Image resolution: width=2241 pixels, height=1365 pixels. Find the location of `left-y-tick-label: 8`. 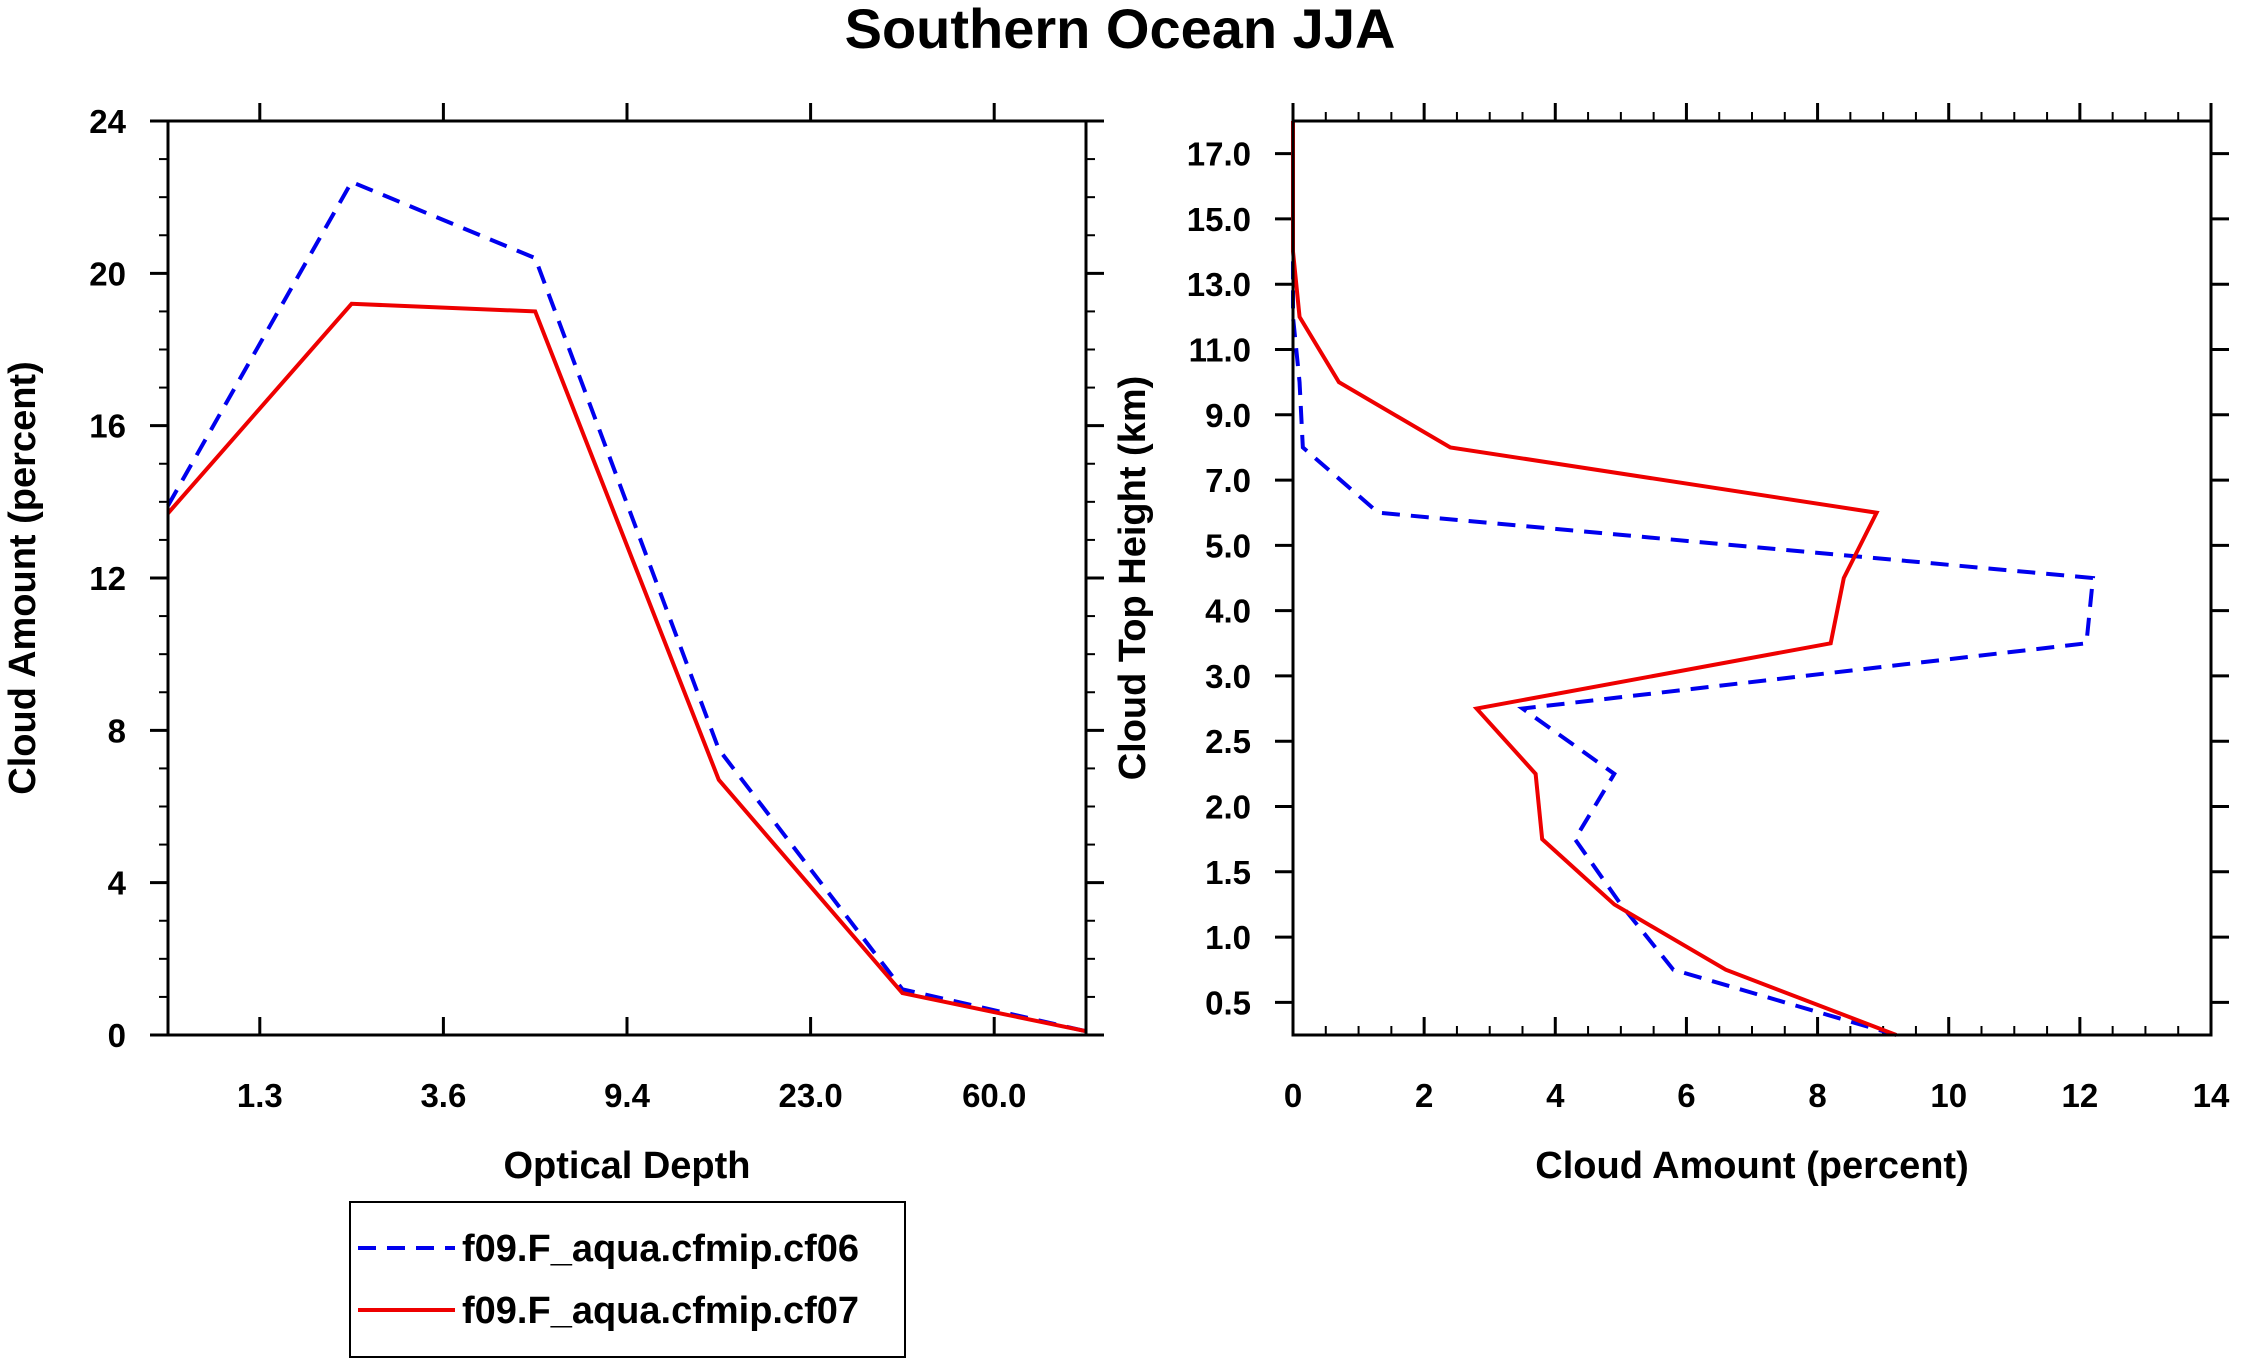

left-y-tick-label: 8 is located at coordinates (117, 730).